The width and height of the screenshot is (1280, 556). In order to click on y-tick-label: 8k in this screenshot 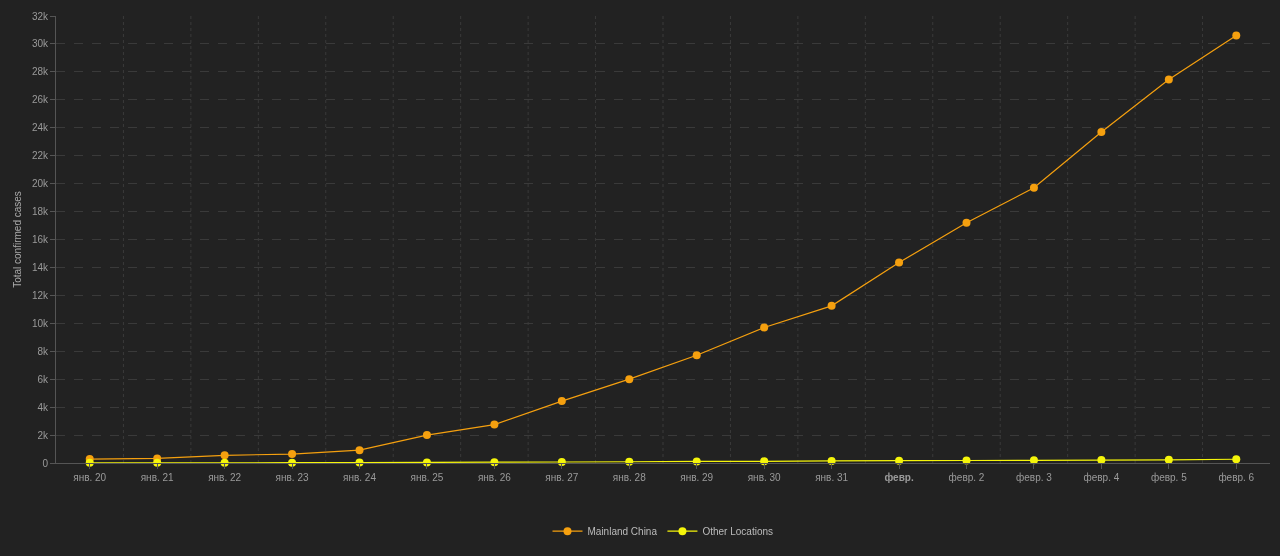, I will do `click(43, 351)`.